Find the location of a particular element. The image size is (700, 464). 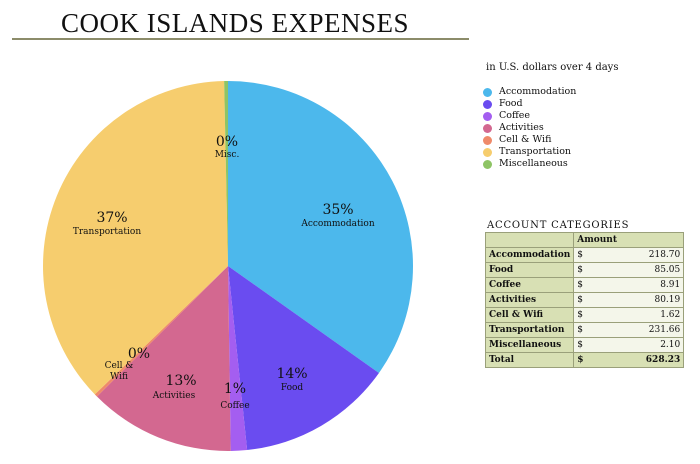

table-cell-label: Cell & Wifi is located at coordinates (529, 315).